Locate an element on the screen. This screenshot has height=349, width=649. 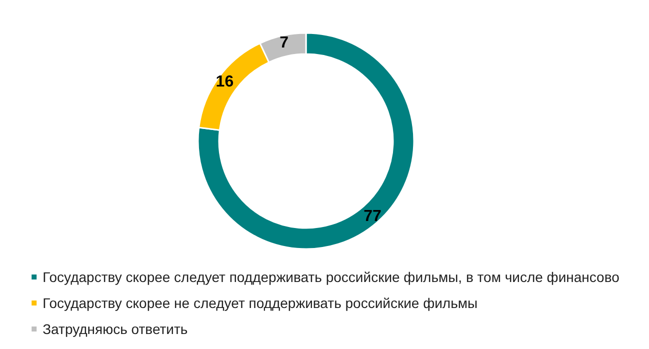
legend-label: Затрудняюсь ответить is located at coordinates (115, 329).